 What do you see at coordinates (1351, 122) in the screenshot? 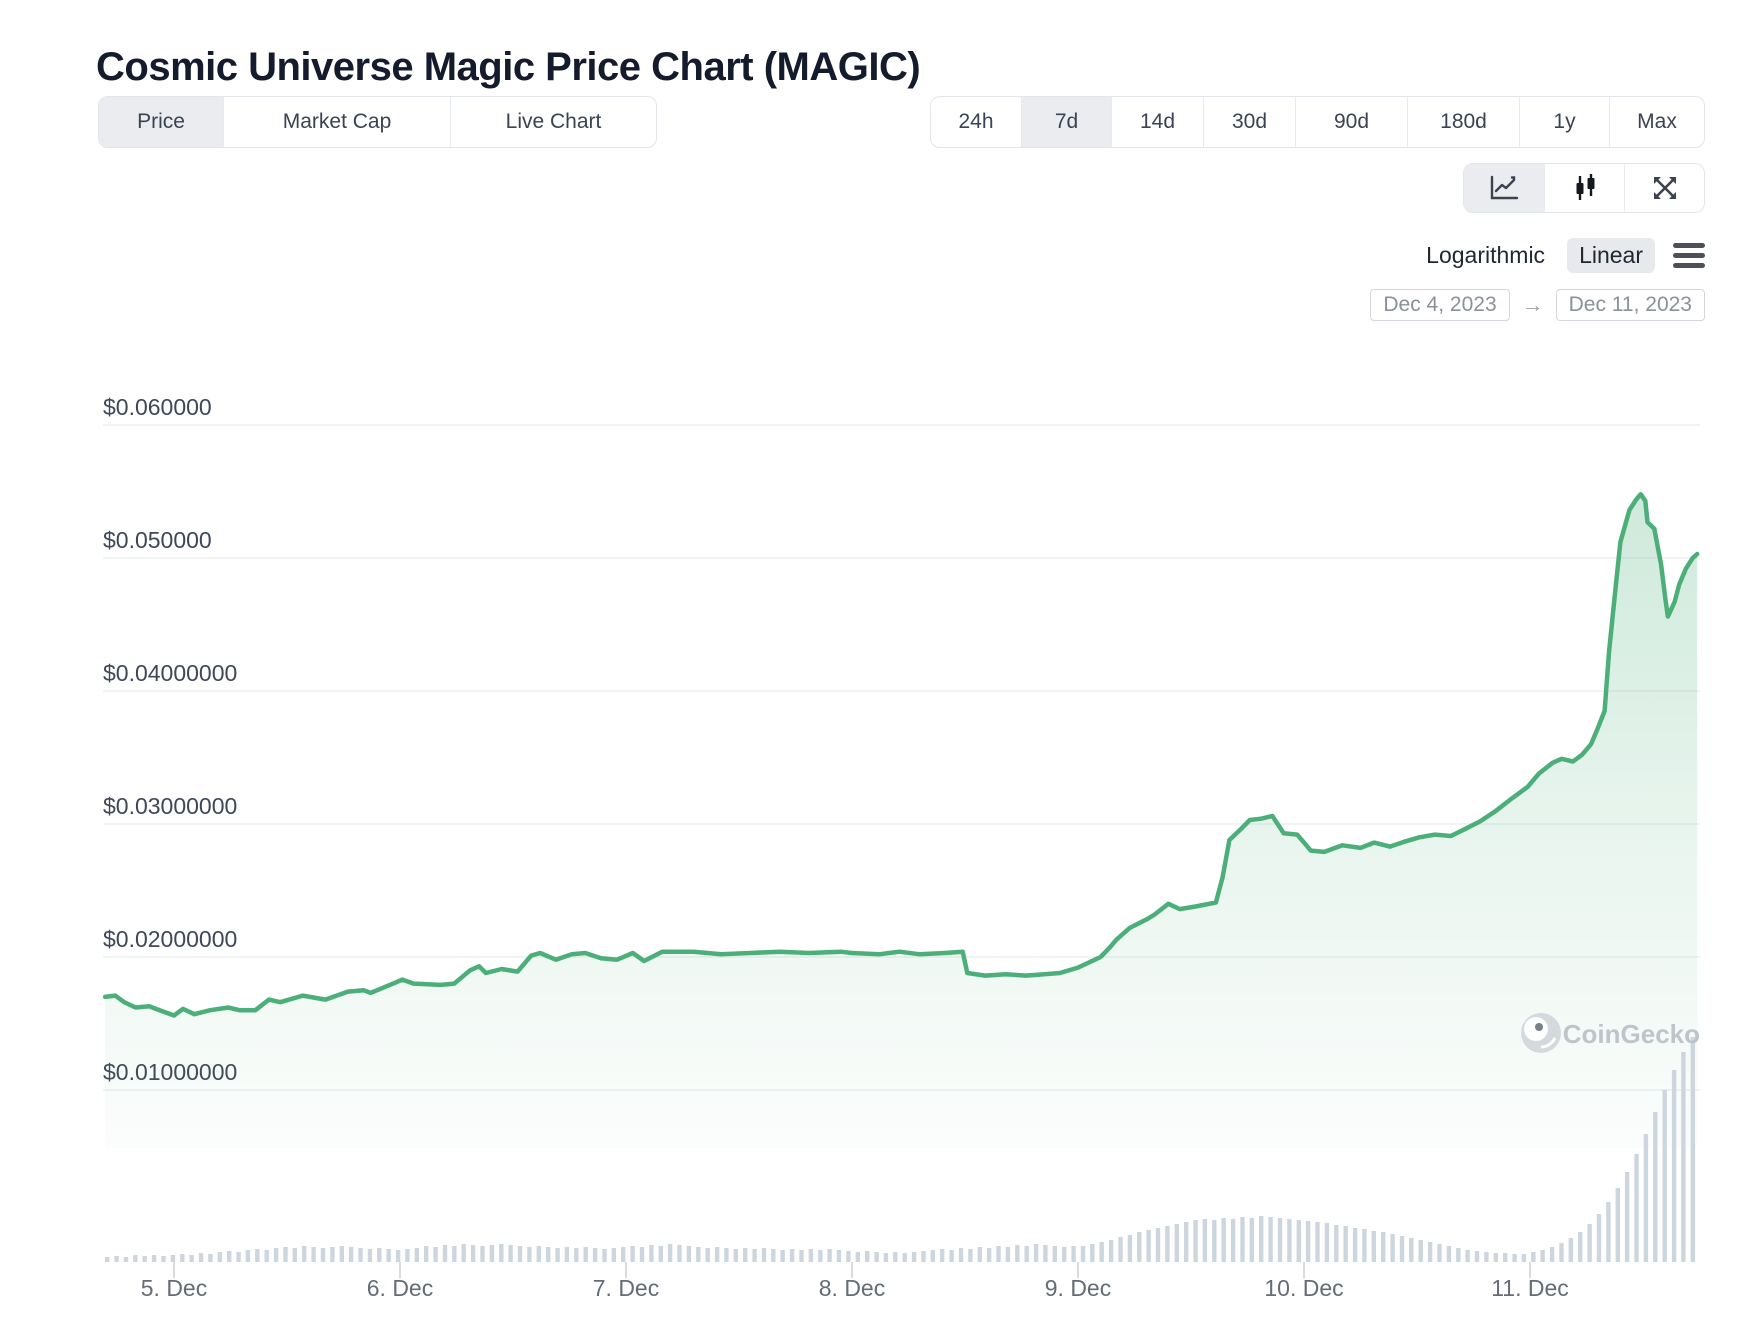
I see `range-90d: 90d` at bounding box center [1351, 122].